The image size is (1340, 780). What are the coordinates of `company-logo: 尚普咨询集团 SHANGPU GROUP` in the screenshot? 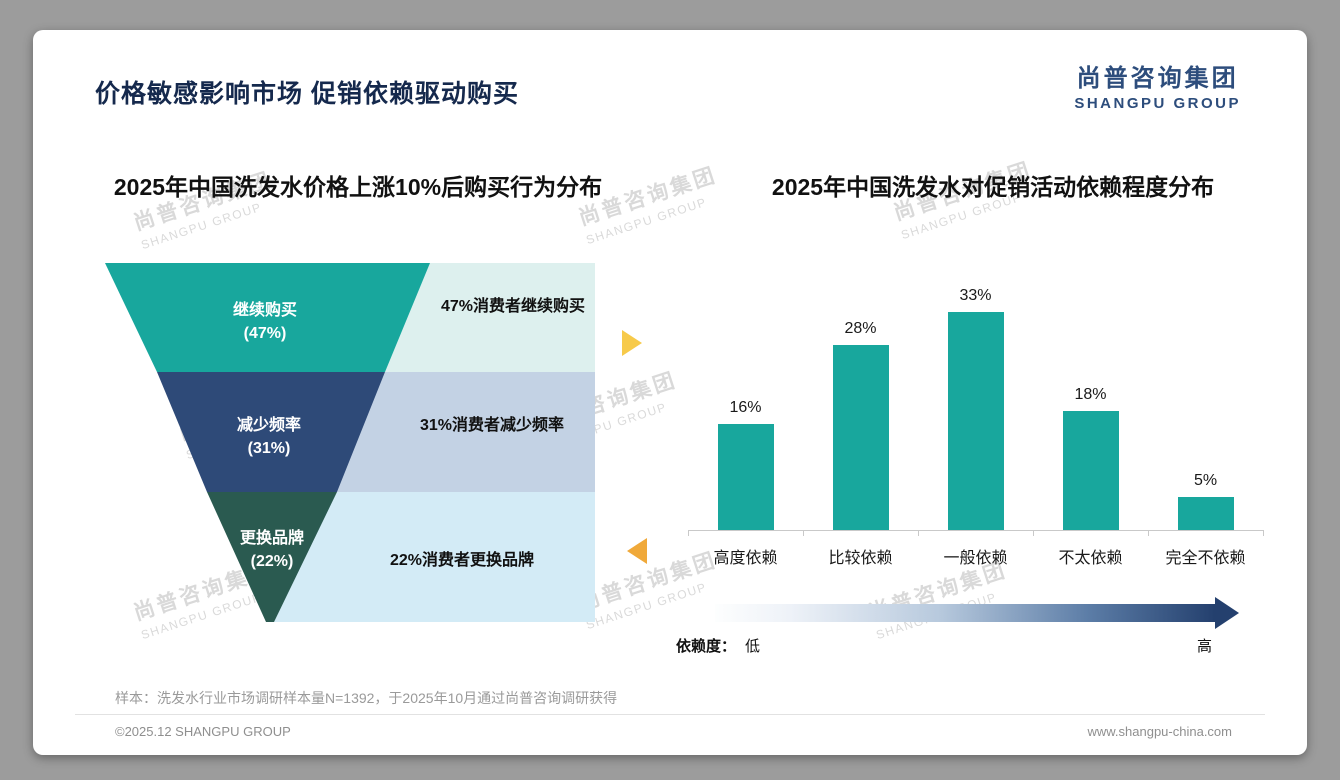 It's located at (1157, 85).